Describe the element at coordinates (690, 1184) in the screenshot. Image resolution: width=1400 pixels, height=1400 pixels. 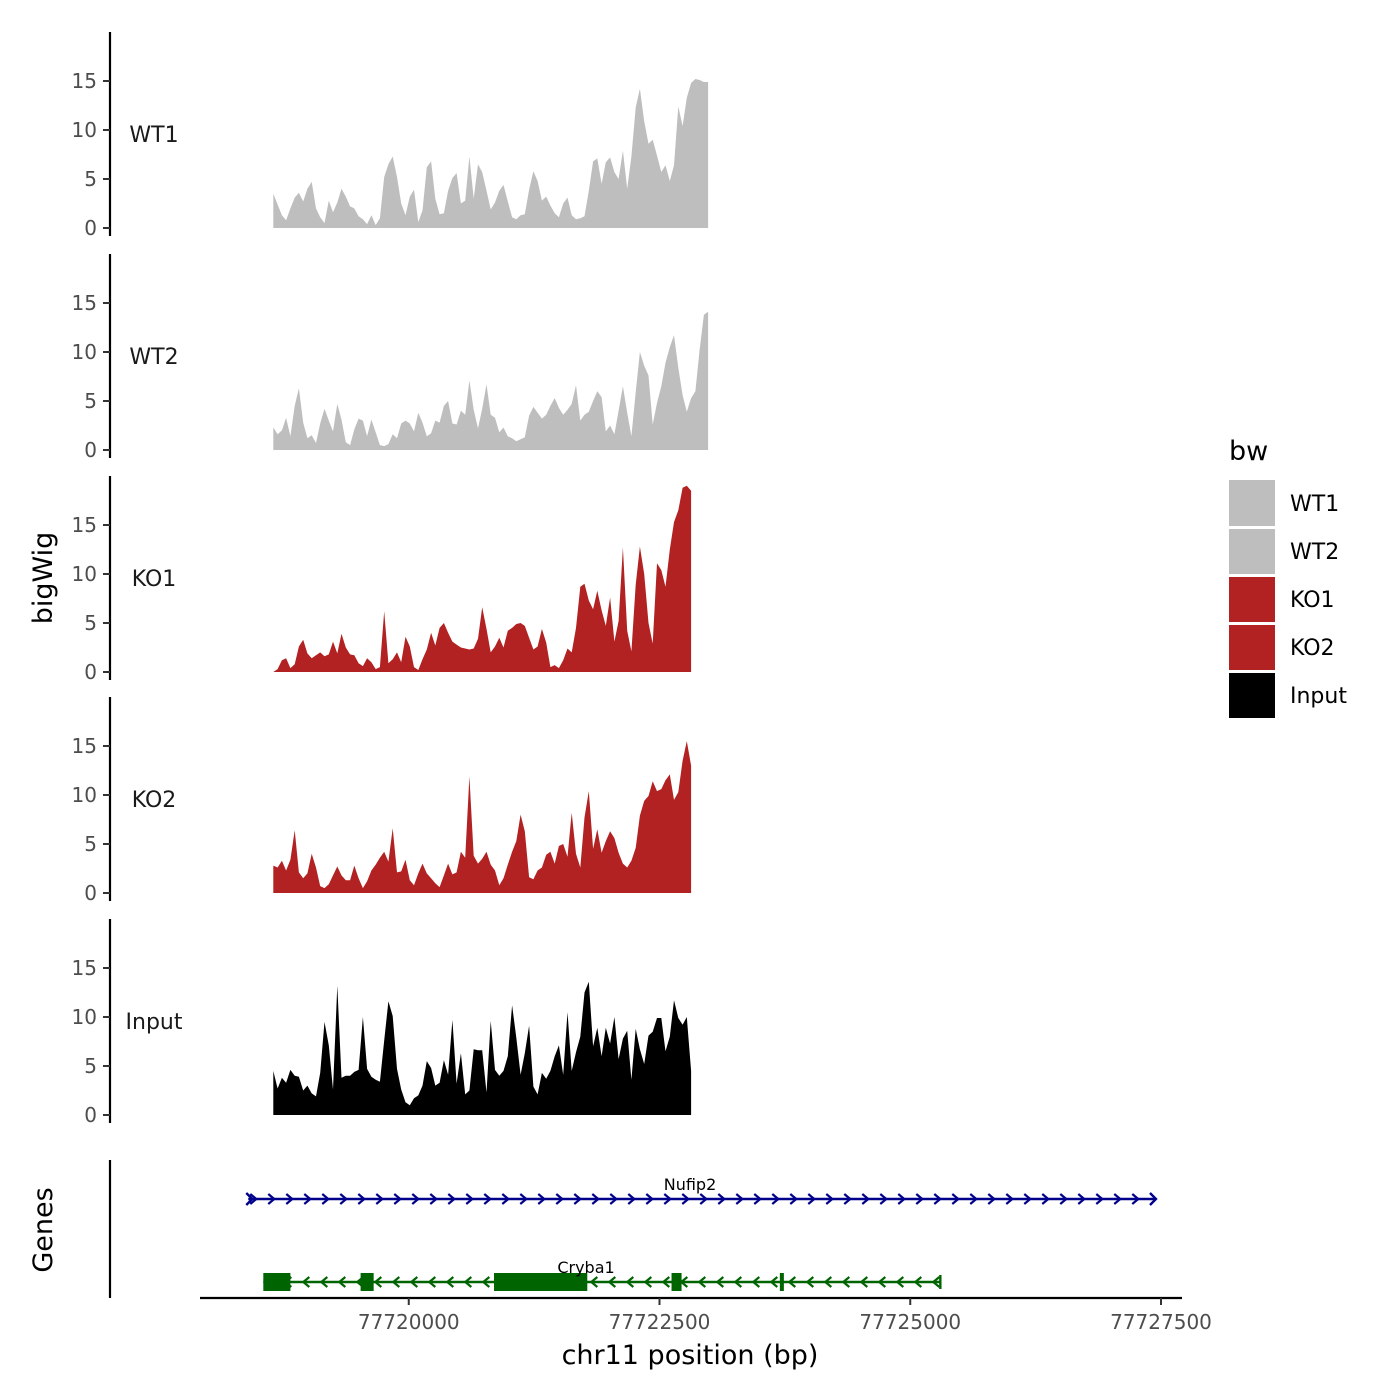
I see `gene-name-nufip2: Nufip2` at that location.